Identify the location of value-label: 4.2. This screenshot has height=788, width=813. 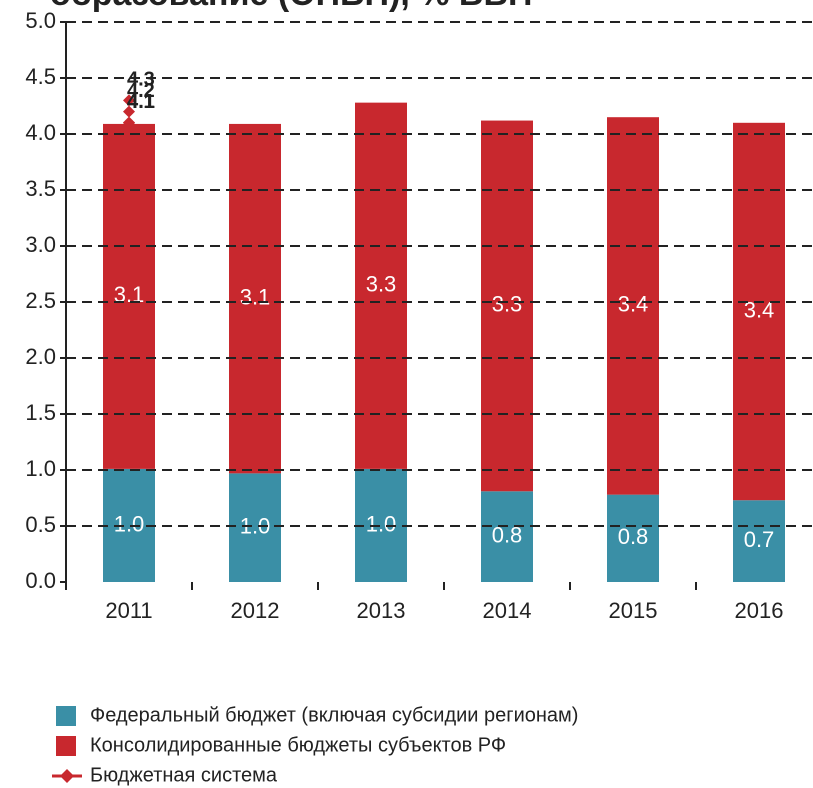
(141, 91).